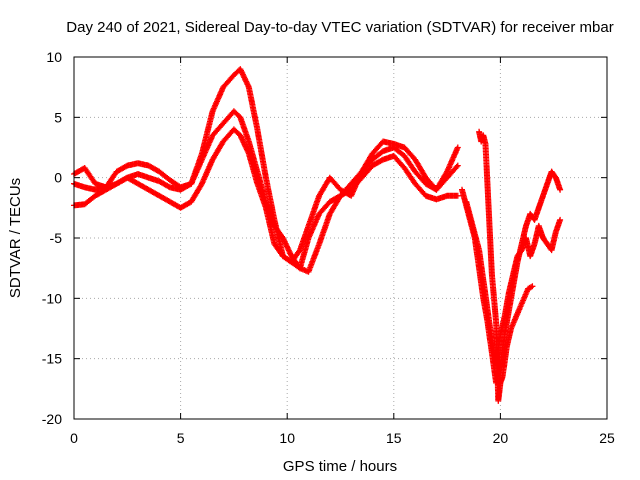 The image size is (640, 480). I want to click on y-tick-label: 0, so click(58, 178).